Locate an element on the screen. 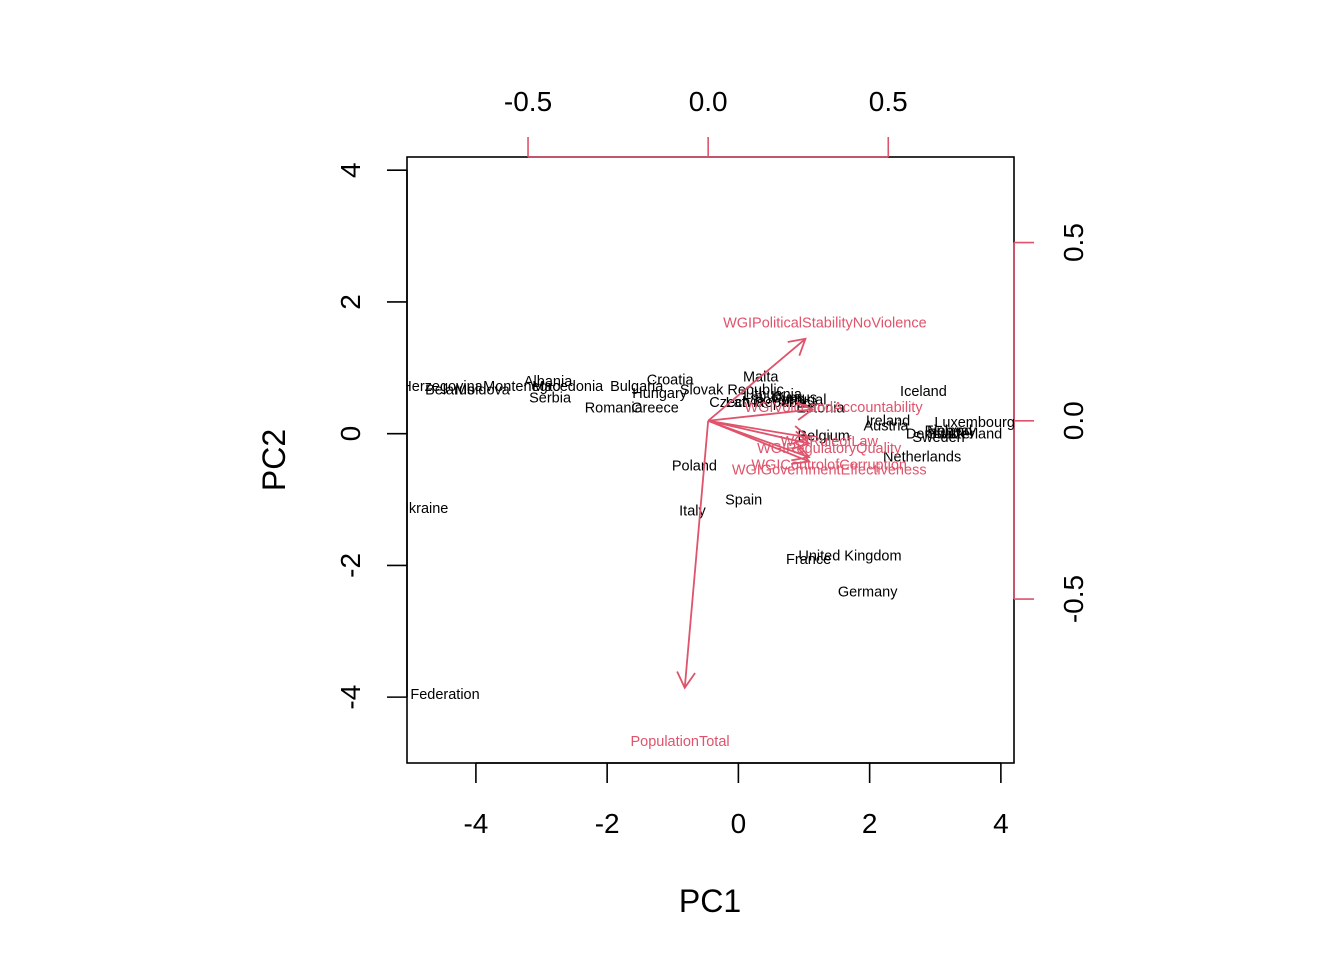 This screenshot has width=1344, height=960. loading-label: WGIRuleofLaw is located at coordinates (829, 442).